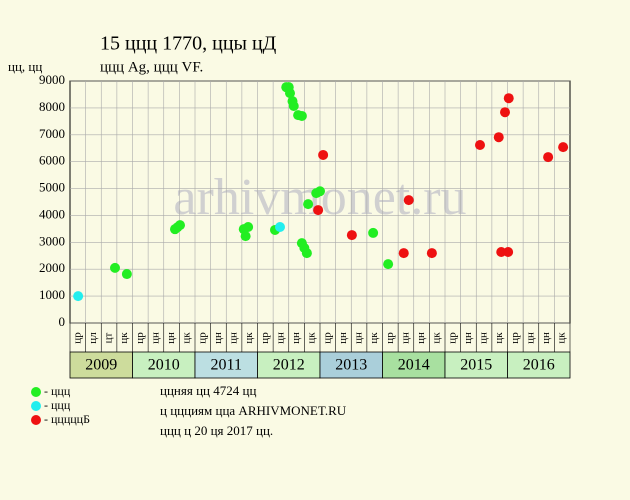 The image size is (630, 500). Describe the element at coordinates (52, 160) in the screenshot. I see `y-tick-label: 6000` at that location.